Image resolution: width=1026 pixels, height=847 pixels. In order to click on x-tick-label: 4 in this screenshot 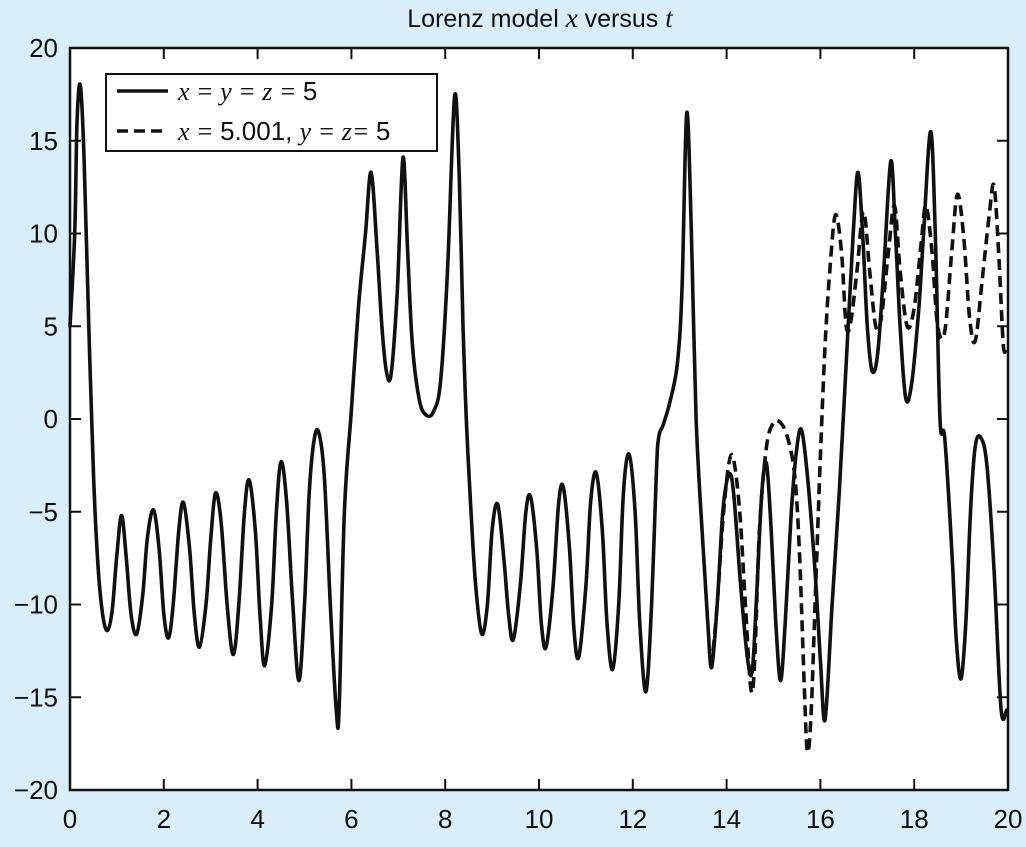, I will do `click(257, 819)`.